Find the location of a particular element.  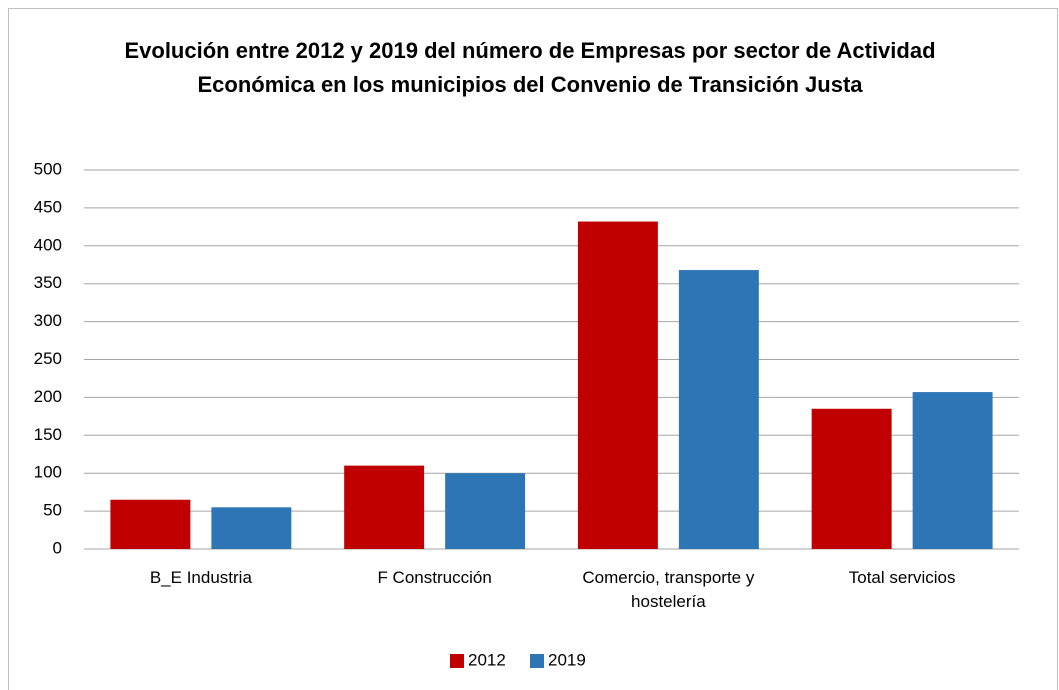

y-tick-label: 350 is located at coordinates (48, 282).